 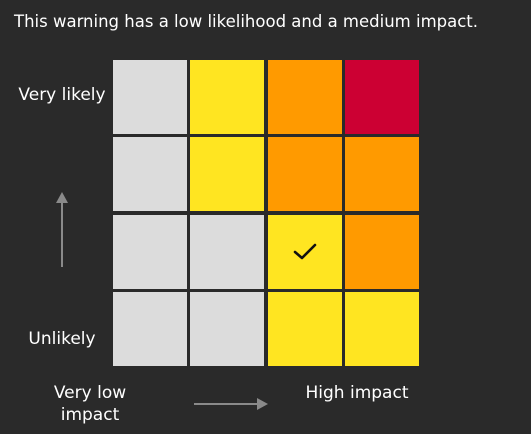 What do you see at coordinates (62, 339) in the screenshot?
I see `y-axis-bottom-label: Unlikely` at bounding box center [62, 339].